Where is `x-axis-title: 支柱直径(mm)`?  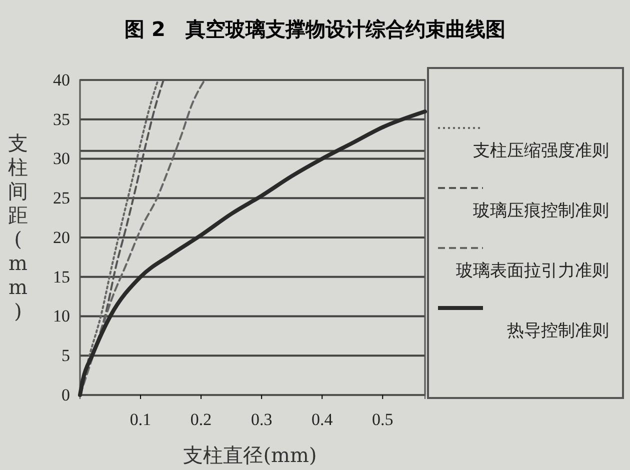
x-axis-title: 支柱直径(mm) is located at coordinates (250, 455).